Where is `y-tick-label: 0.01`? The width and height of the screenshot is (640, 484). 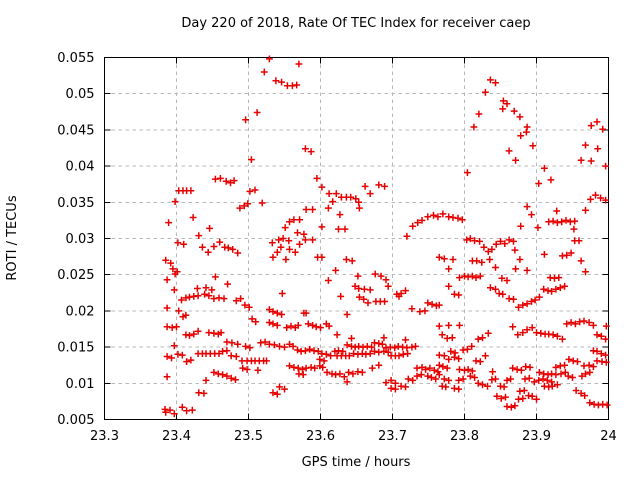 y-tick-label: 0.01 is located at coordinates (80, 384).